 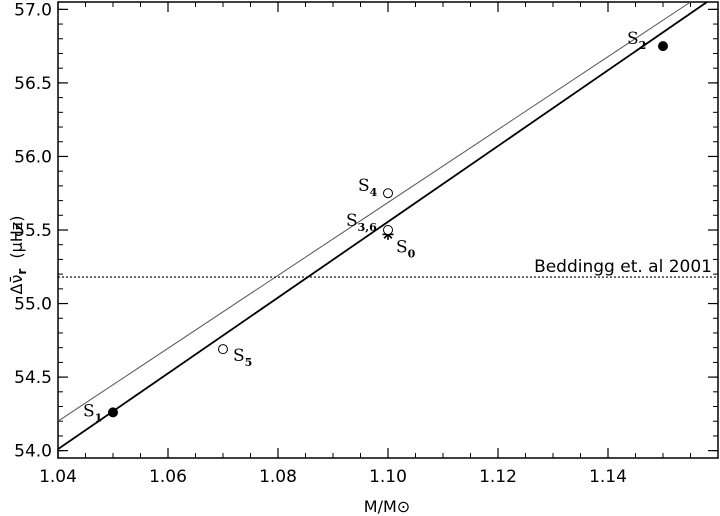 I want to click on point-label-S5: S5, so click(x=242, y=357).